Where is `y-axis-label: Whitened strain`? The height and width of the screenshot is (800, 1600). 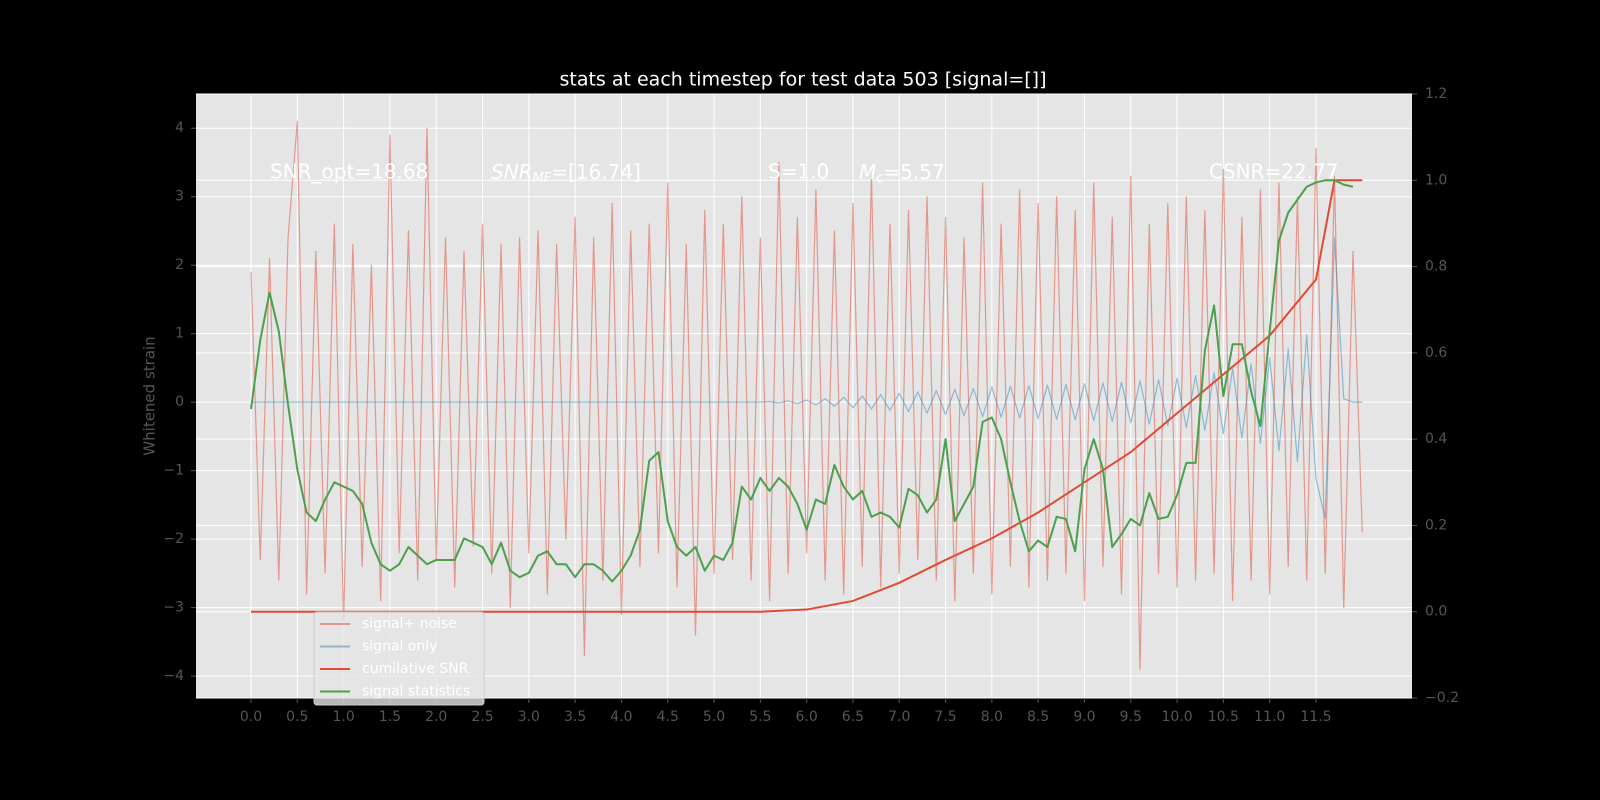
y-axis-label: Whitened strain is located at coordinates (150, 395).